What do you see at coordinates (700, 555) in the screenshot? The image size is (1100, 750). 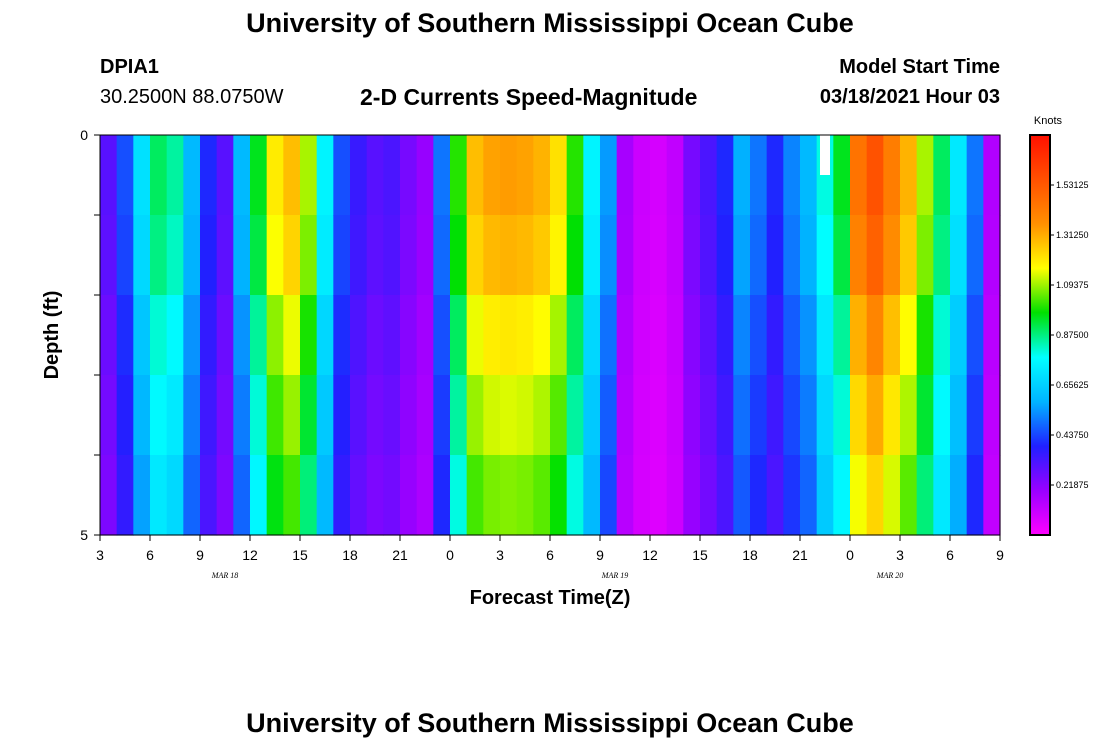 I see `x-tick-label: 15` at bounding box center [700, 555].